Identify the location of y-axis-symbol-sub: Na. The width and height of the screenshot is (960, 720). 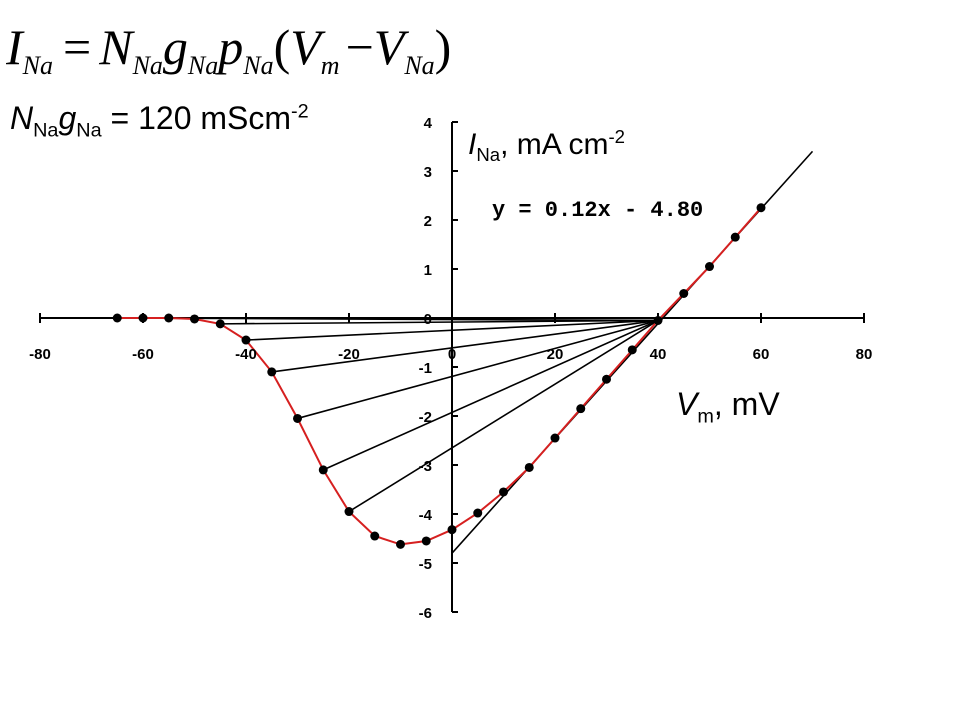
(488, 154).